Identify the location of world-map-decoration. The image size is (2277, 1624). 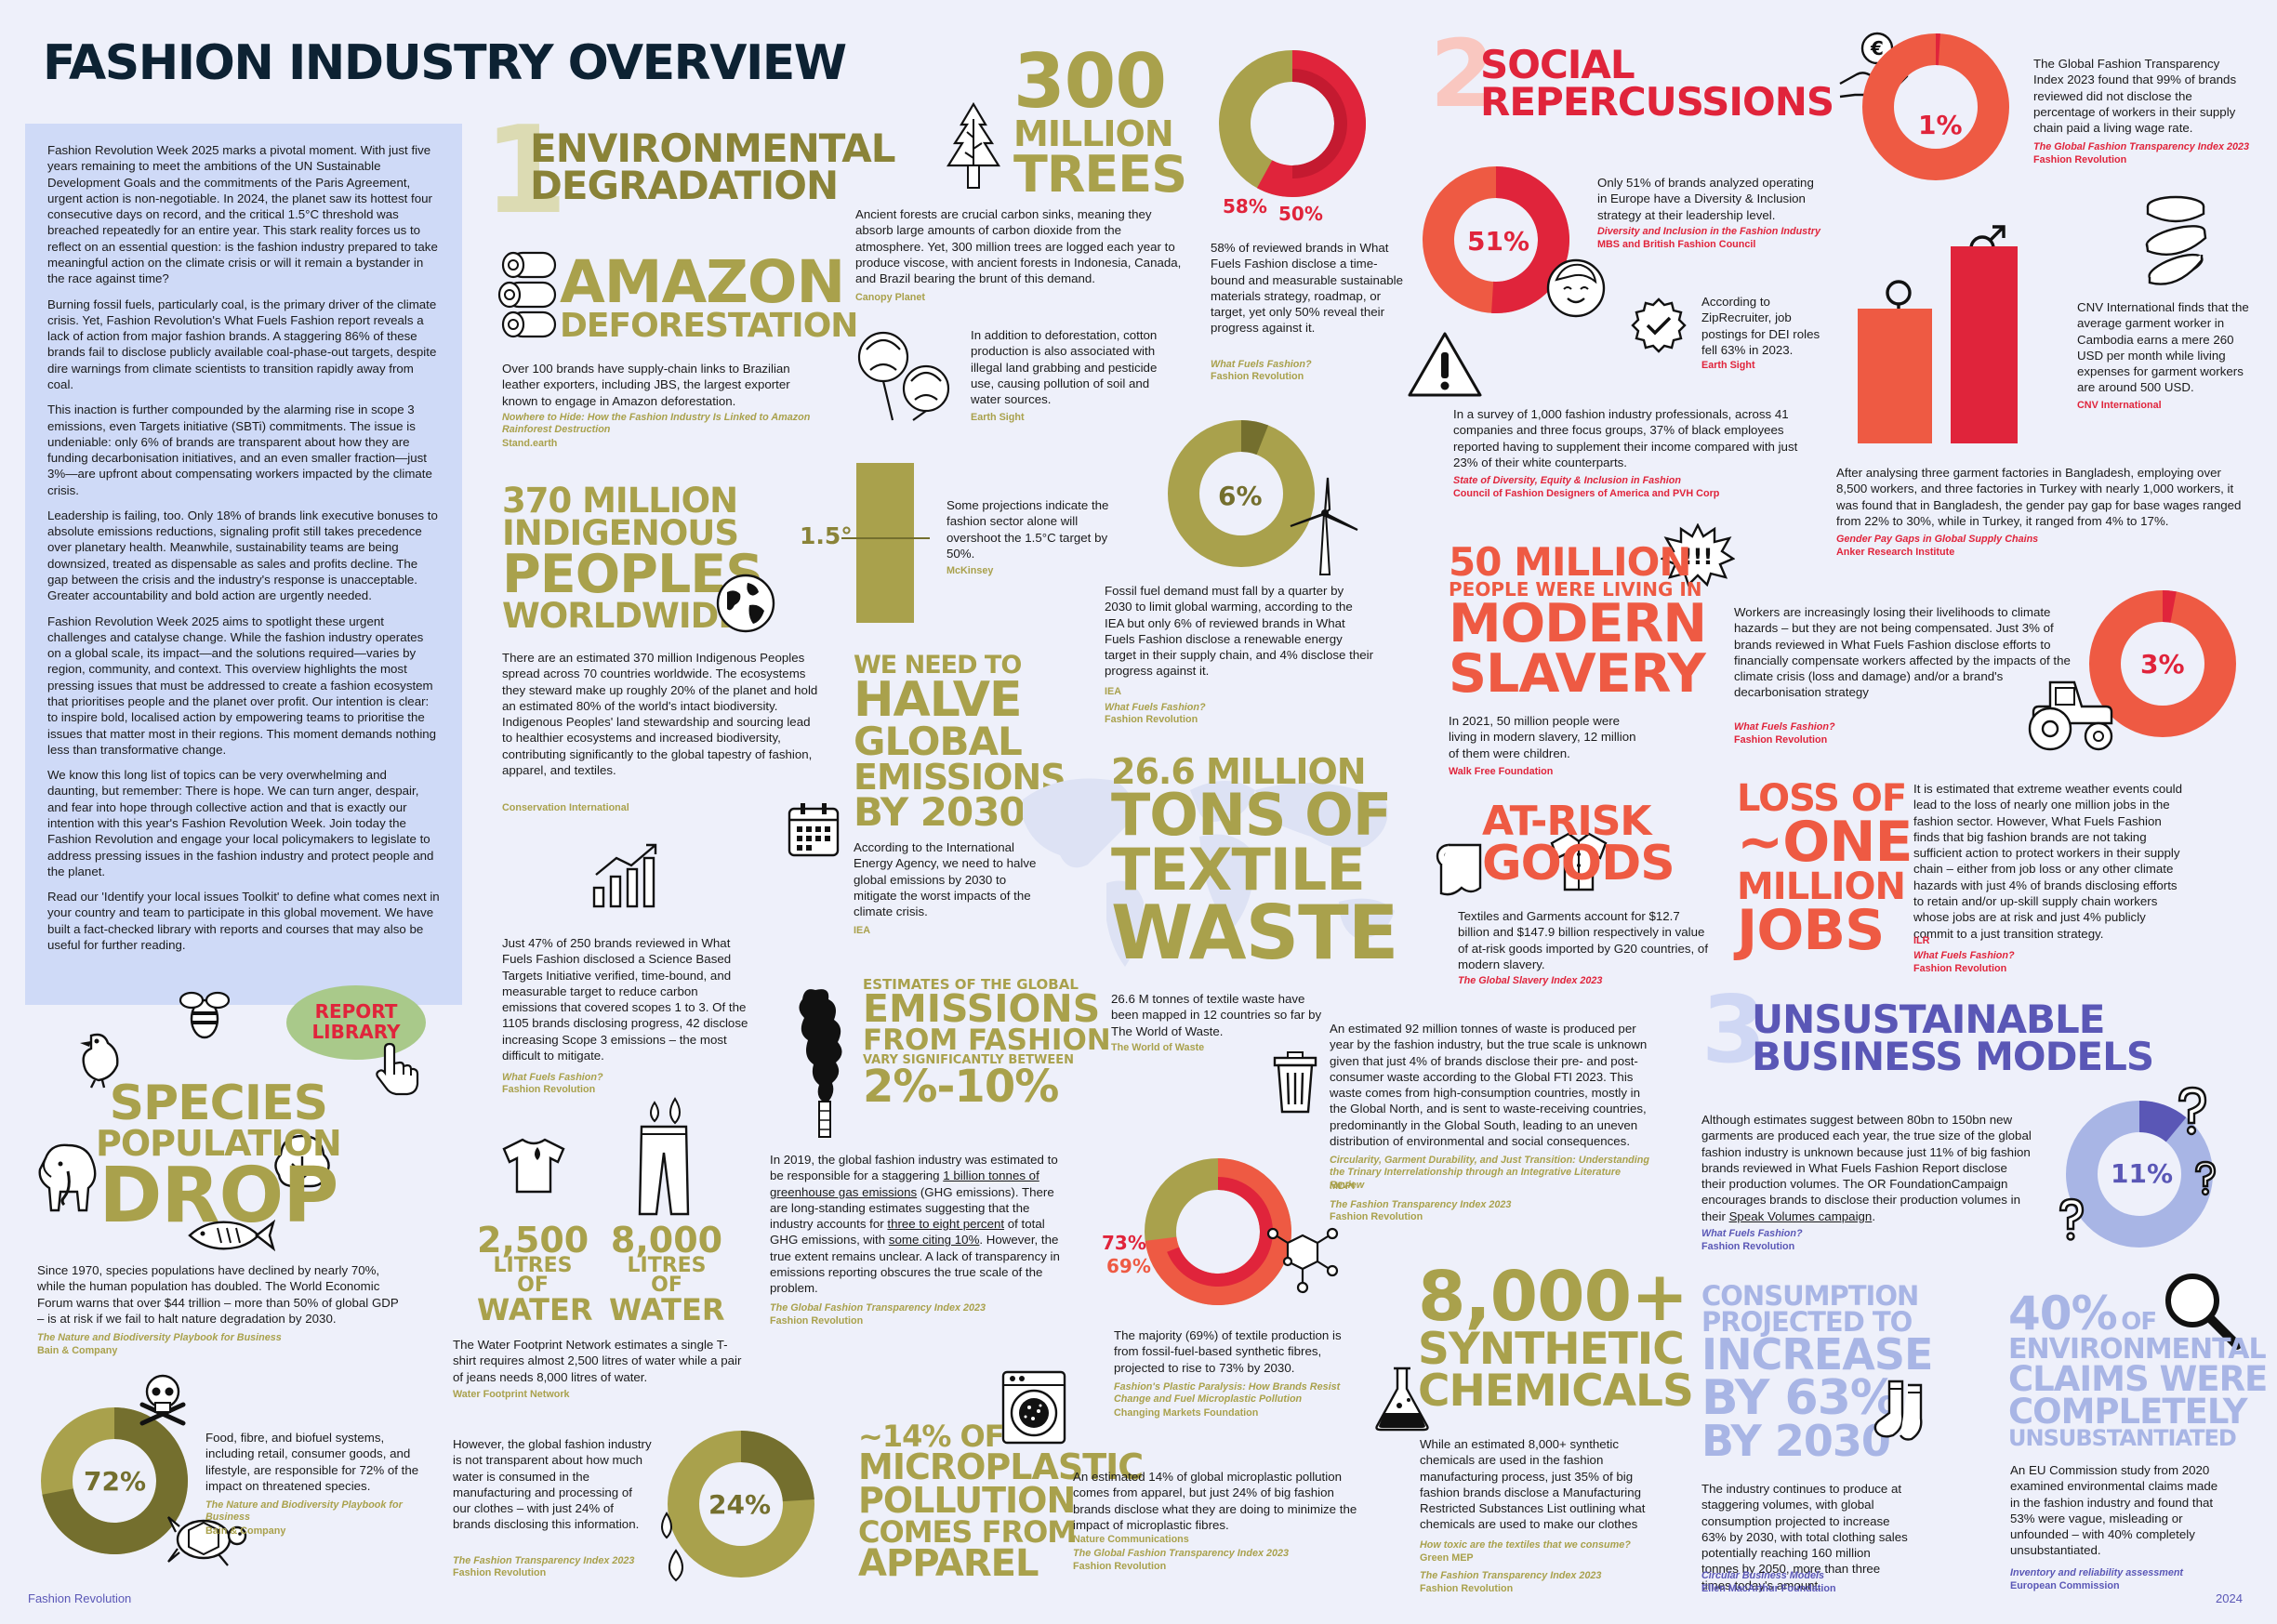
(1209, 873).